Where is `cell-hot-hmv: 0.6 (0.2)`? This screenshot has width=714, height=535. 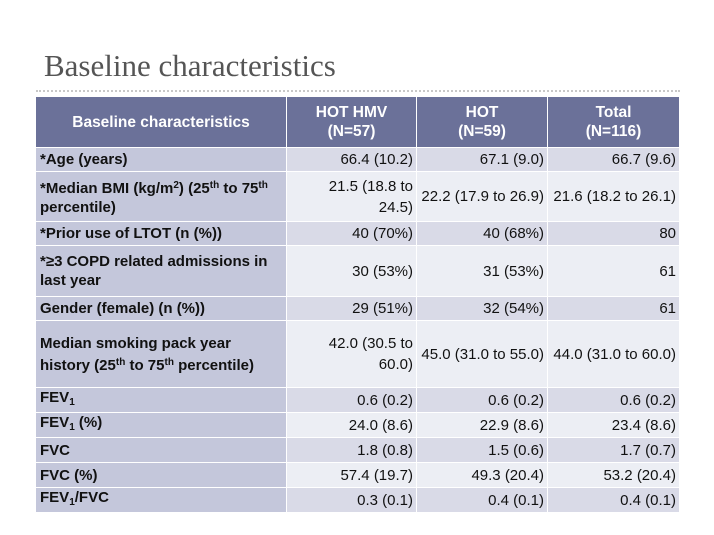 cell-hot-hmv: 0.6 (0.2) is located at coordinates (351, 400).